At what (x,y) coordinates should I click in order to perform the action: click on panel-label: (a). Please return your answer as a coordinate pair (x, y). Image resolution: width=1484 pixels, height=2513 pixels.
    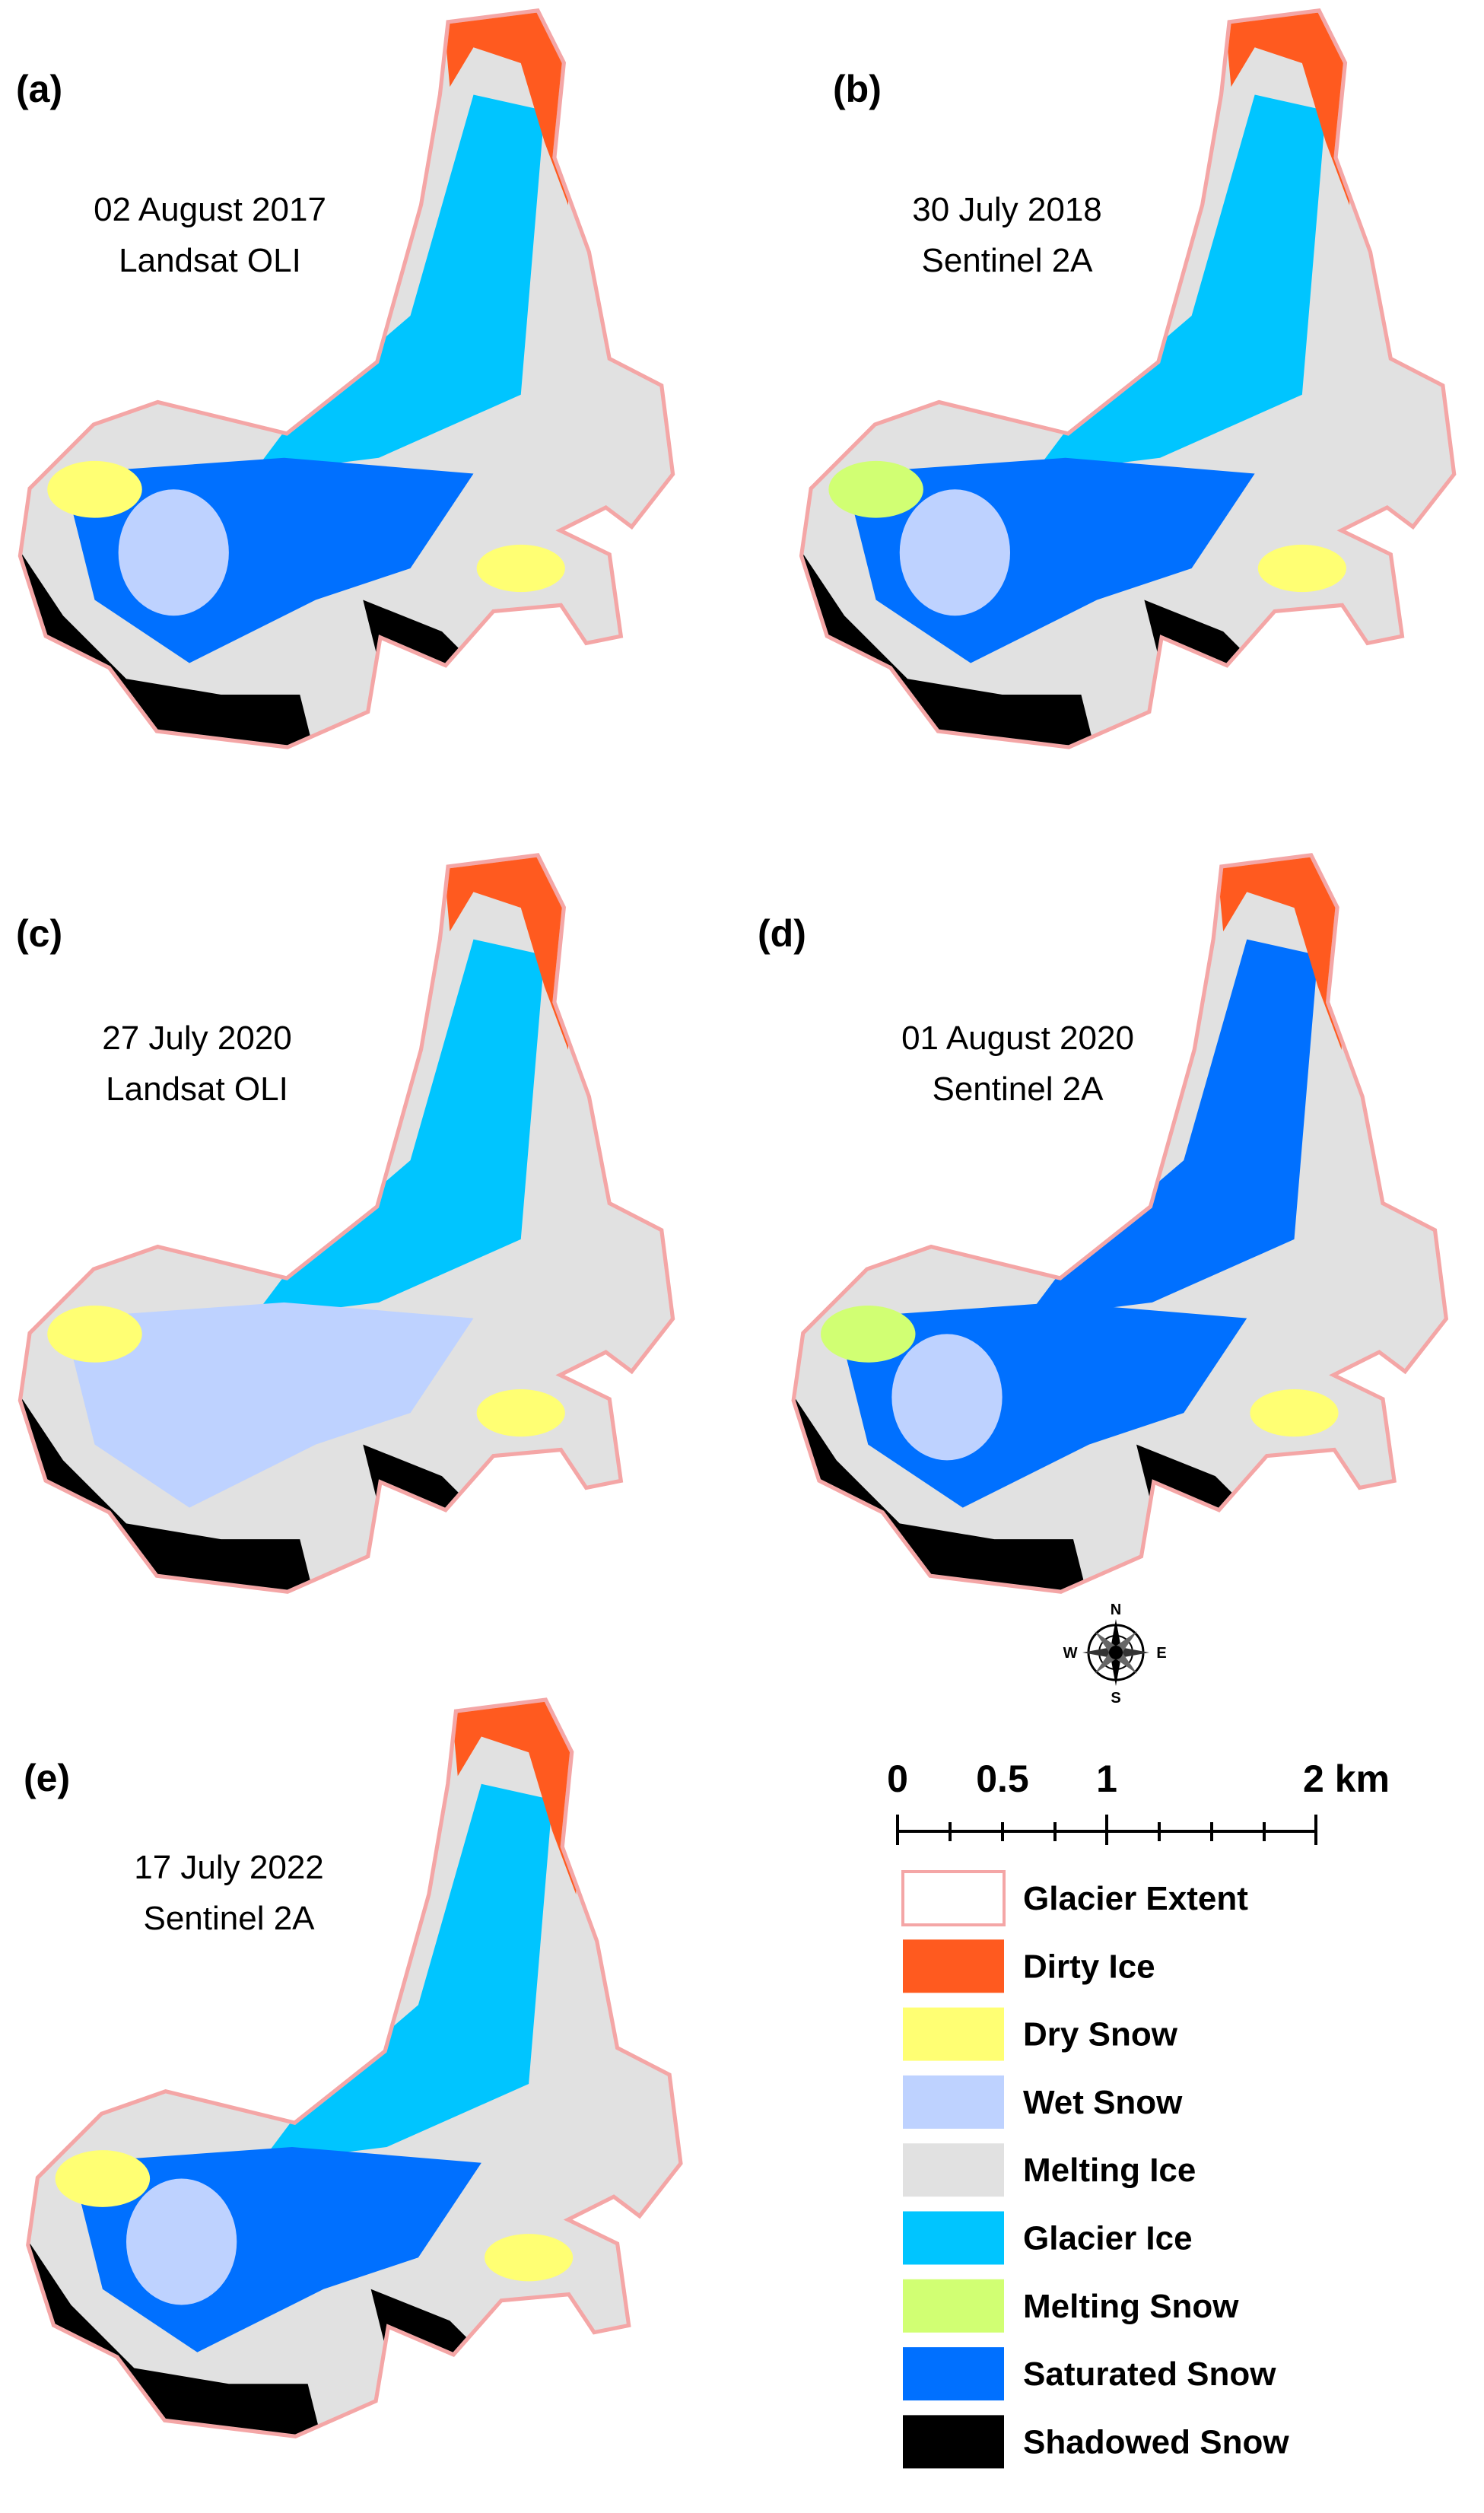
    Looking at the image, I should click on (39, 89).